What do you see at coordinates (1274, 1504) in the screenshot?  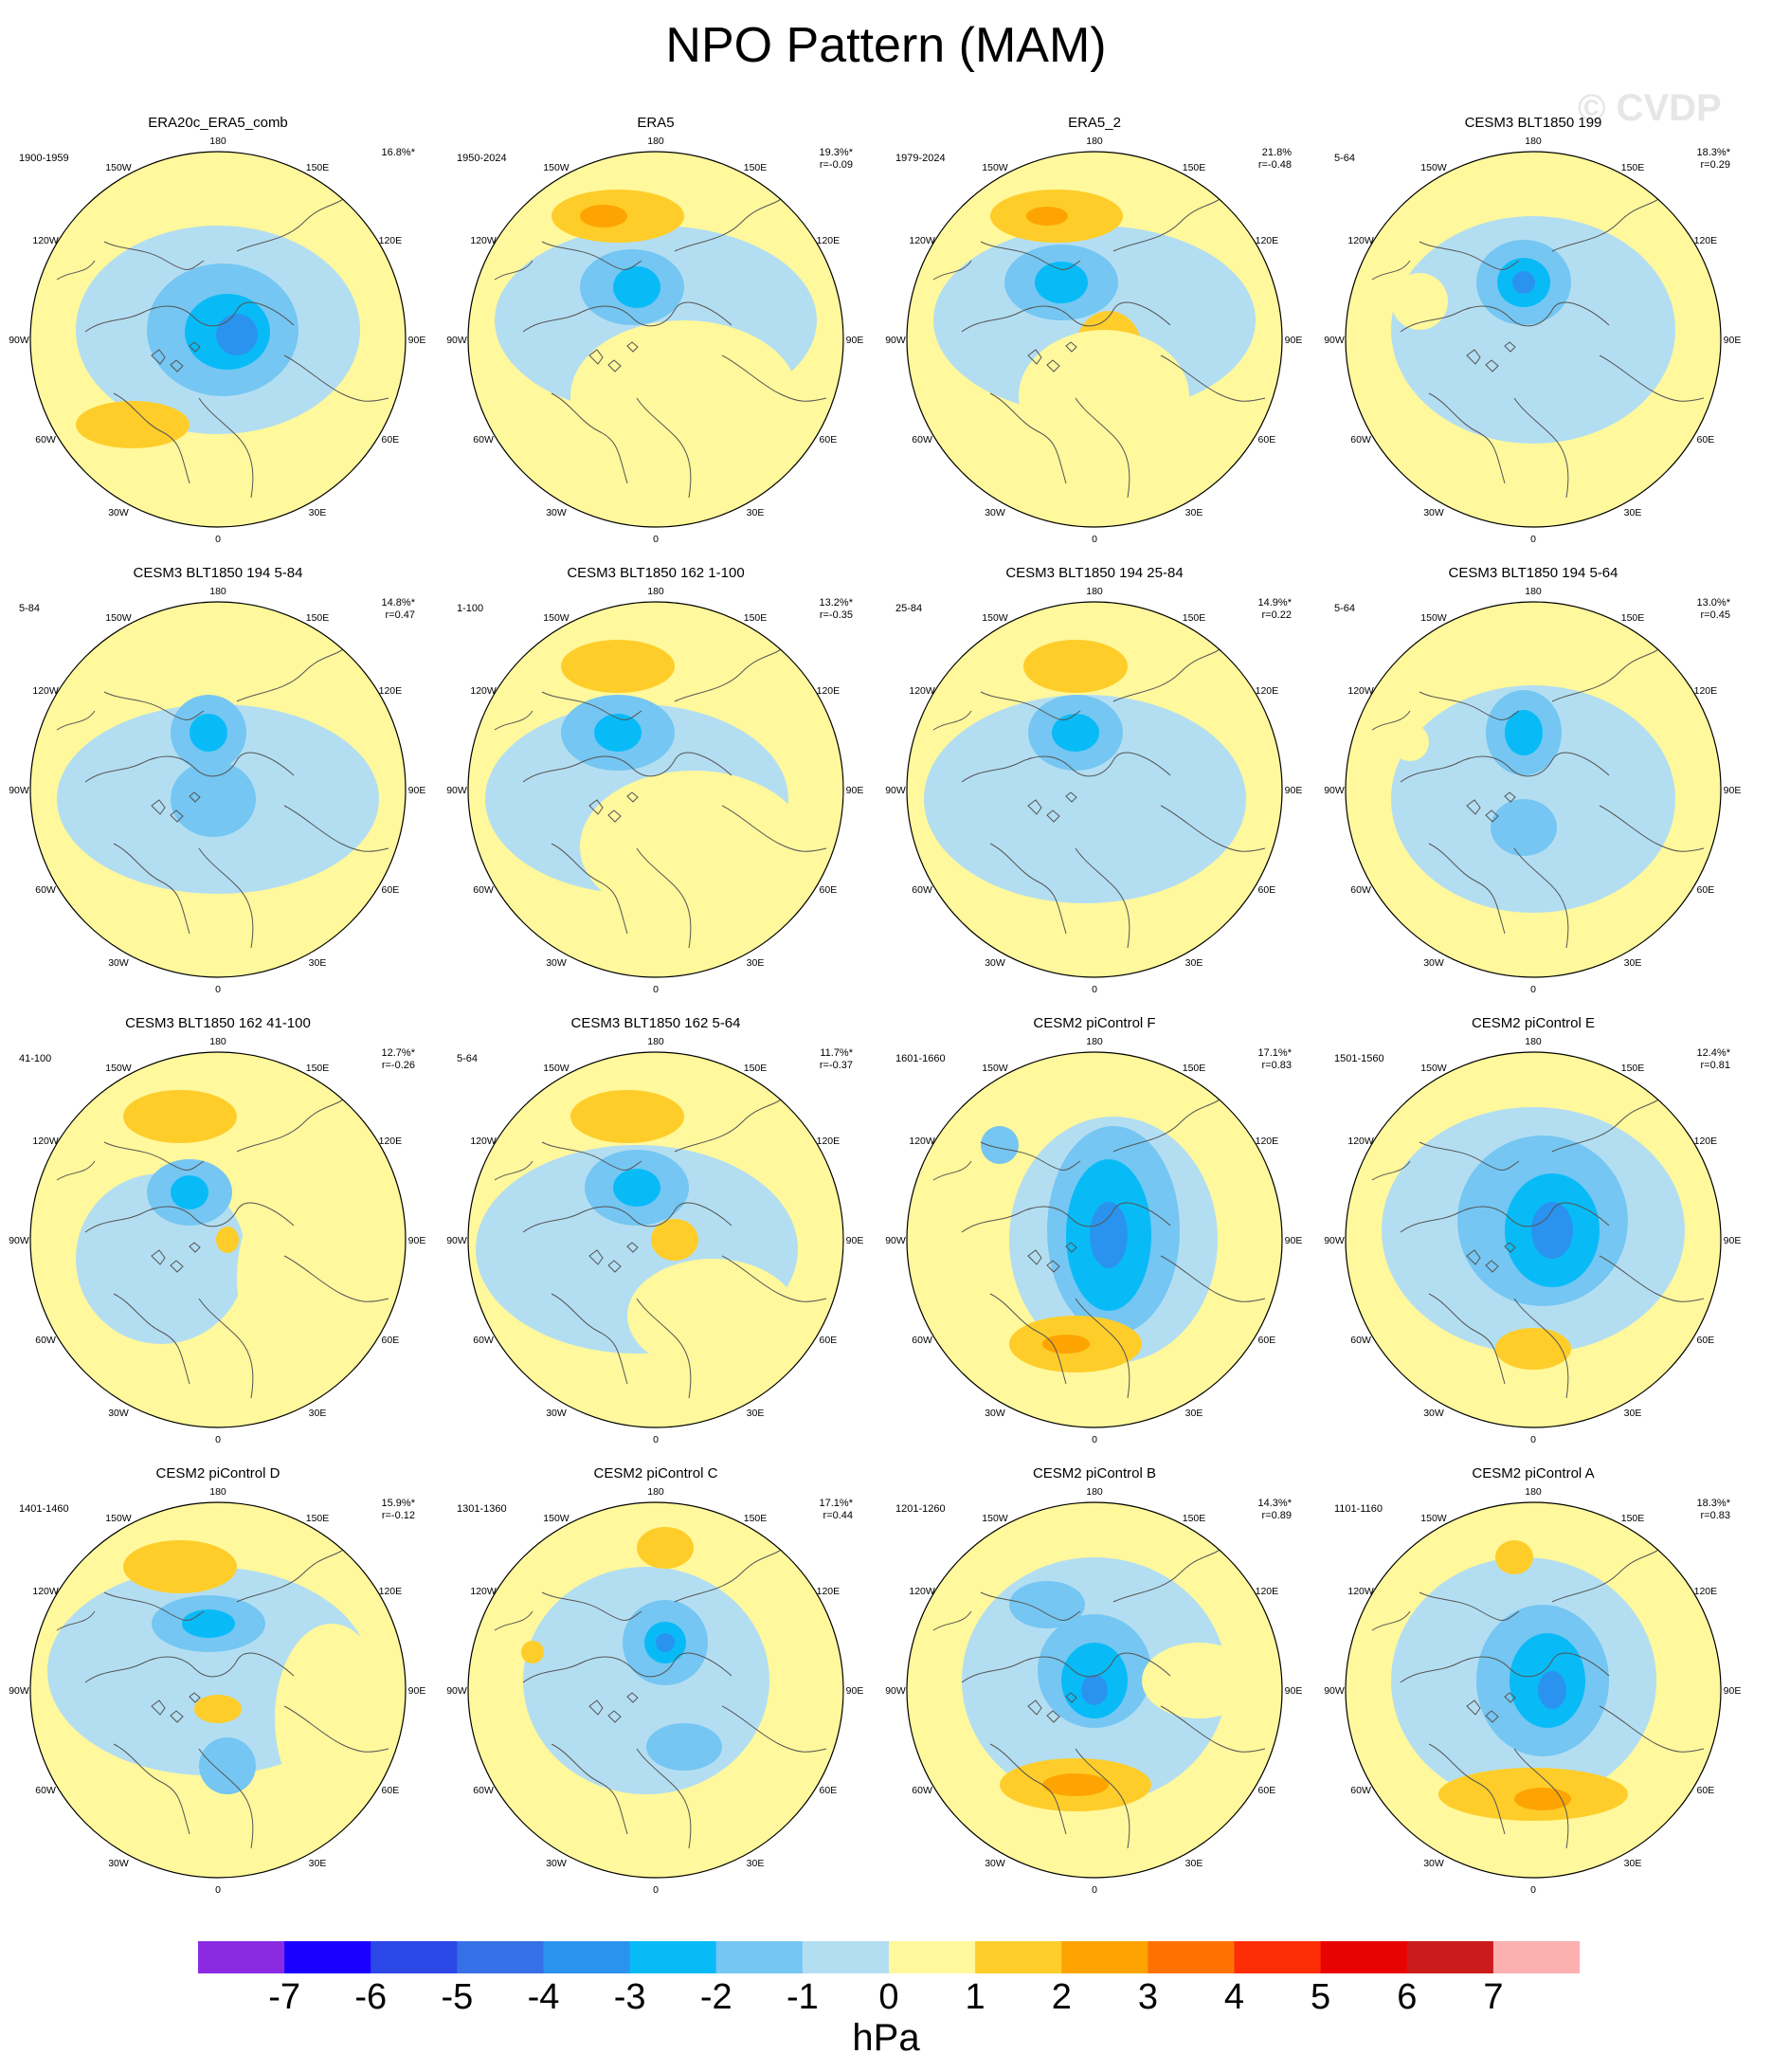 I see `variance-explained: 14.3%*` at bounding box center [1274, 1504].